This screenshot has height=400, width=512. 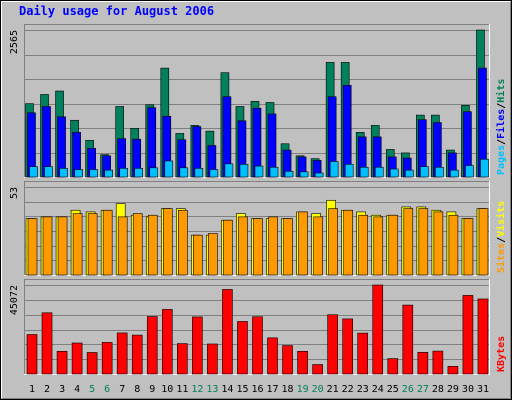 I want to click on x-tick-label: 19, so click(x=303, y=389).